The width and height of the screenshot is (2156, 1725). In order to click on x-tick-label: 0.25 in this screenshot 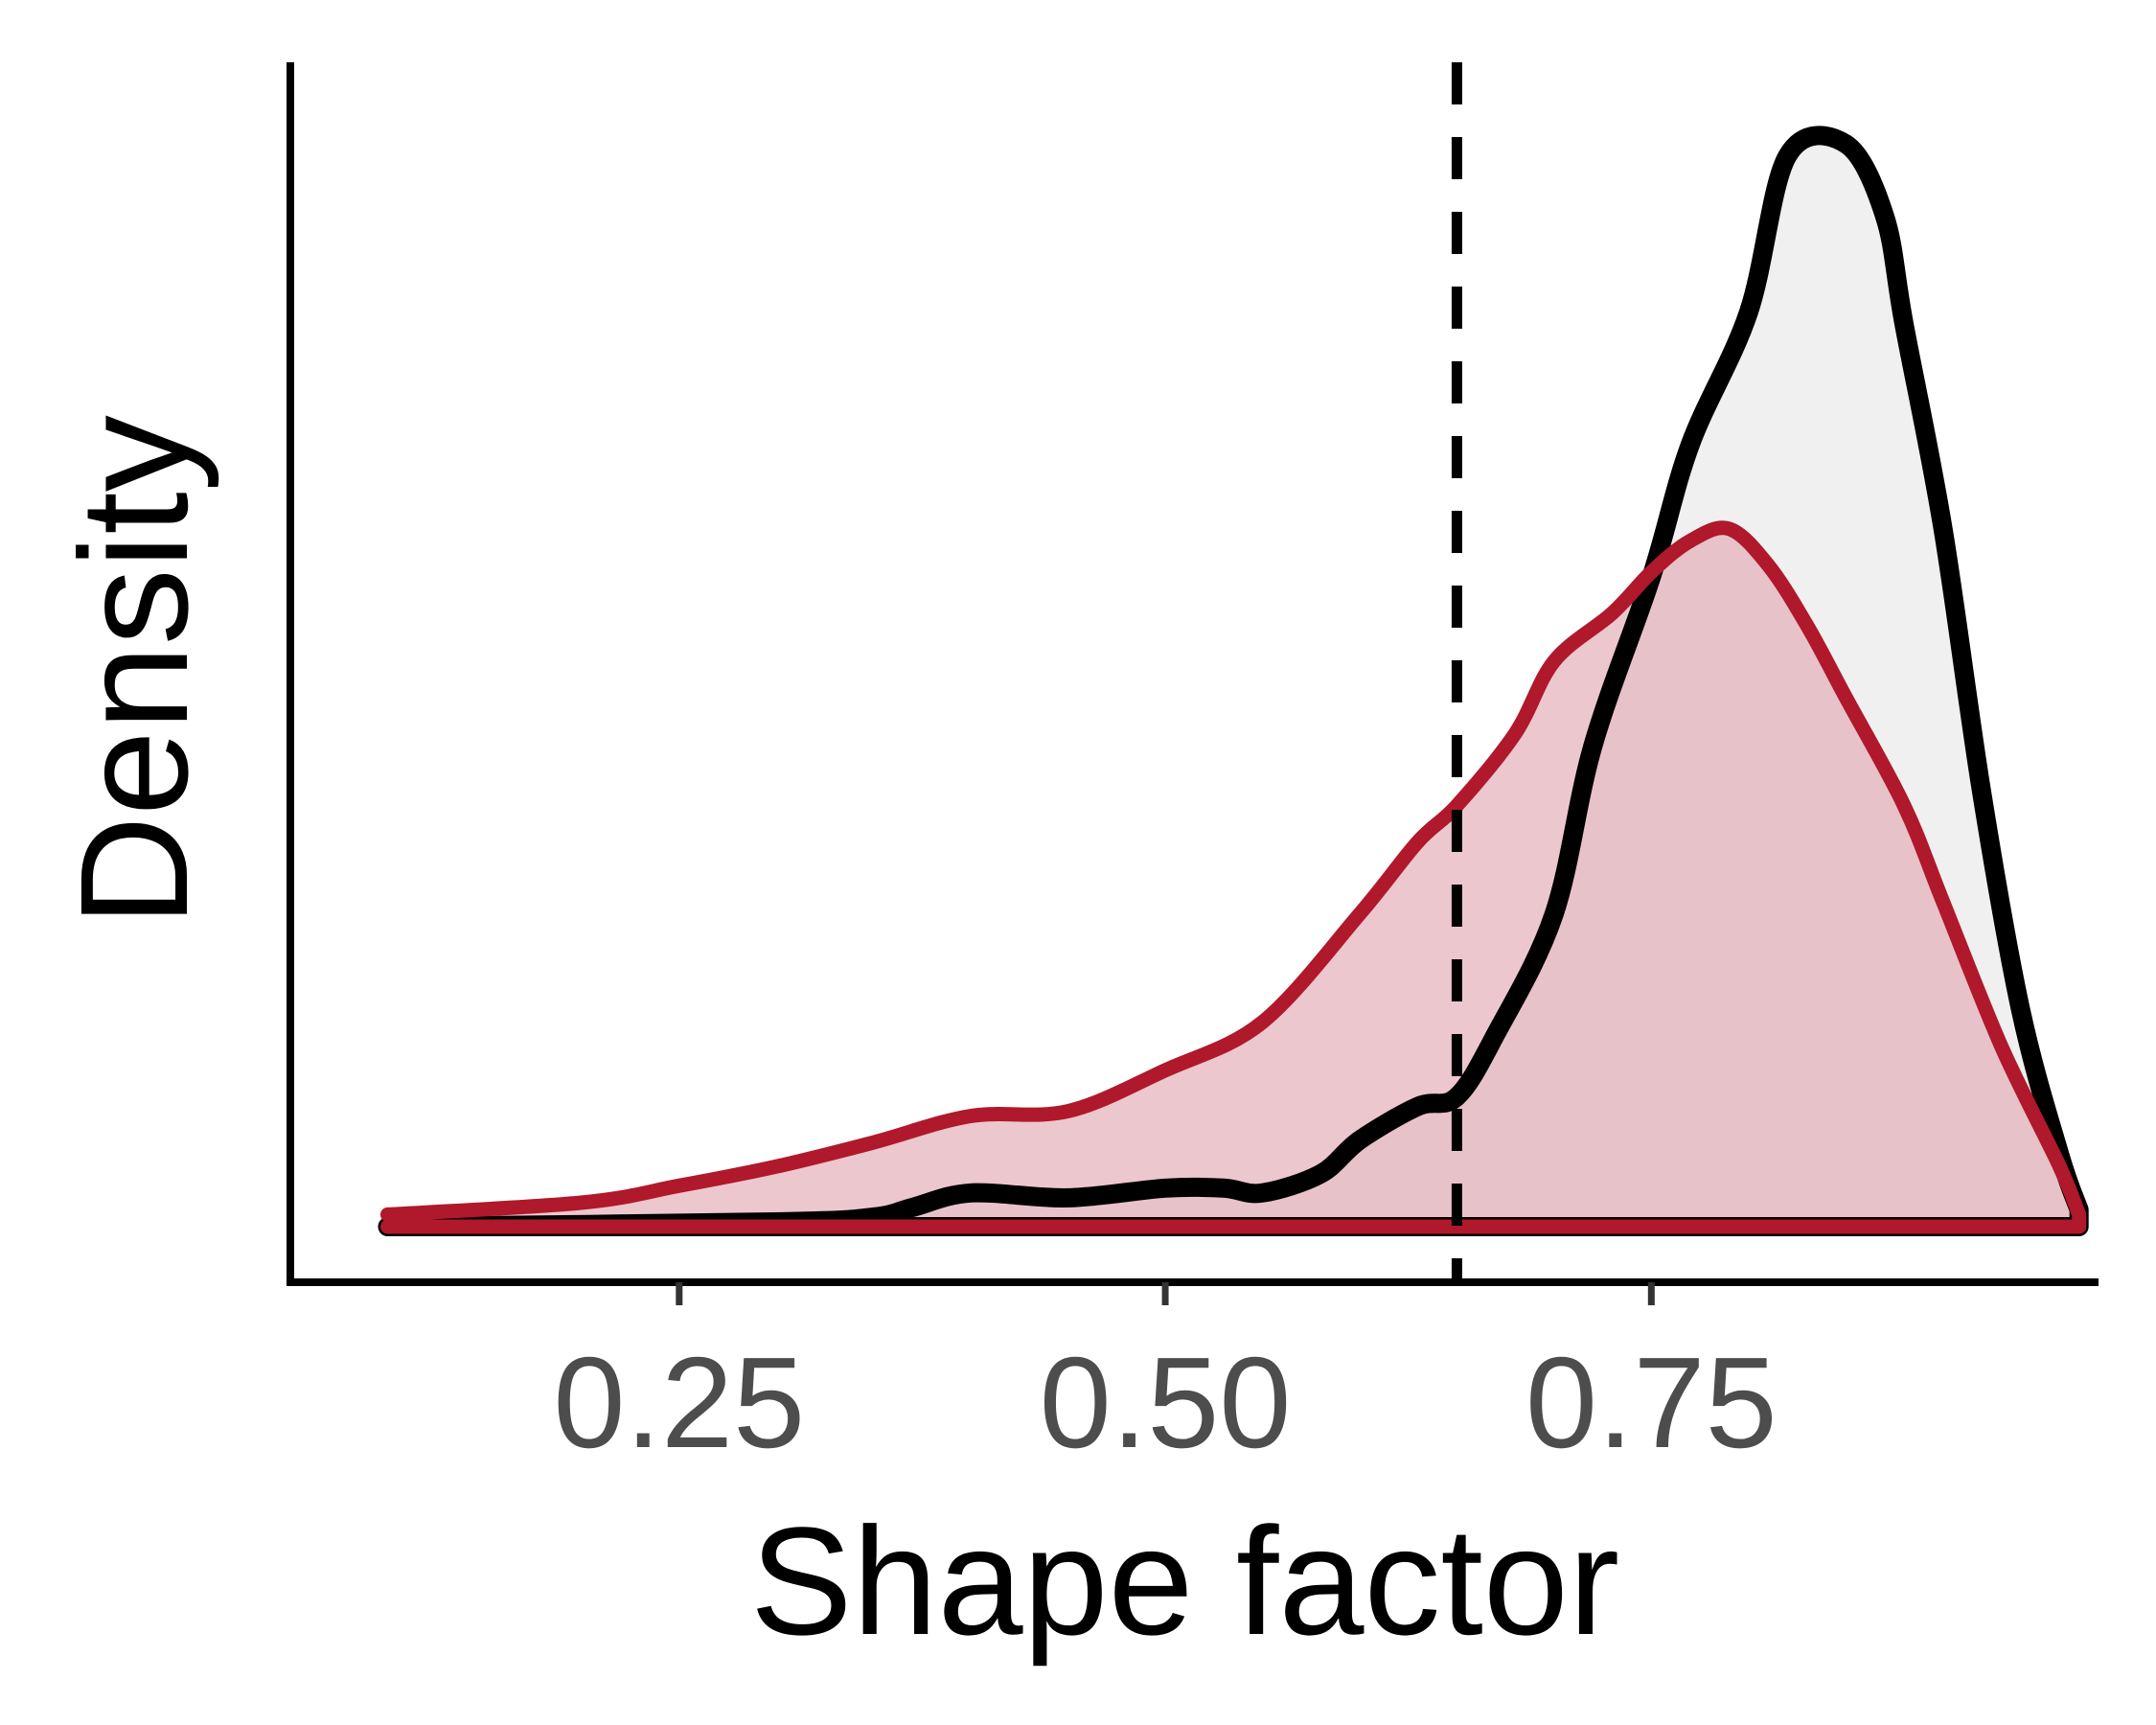, I will do `click(679, 1402)`.